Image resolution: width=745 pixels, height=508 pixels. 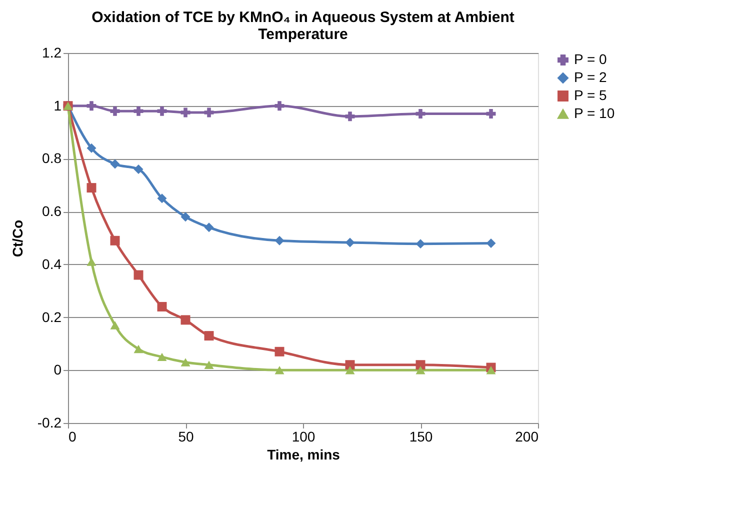 What do you see at coordinates (303, 26) in the screenshot?
I see `chart-title: Oxidation of TCE by KMnO₄ in Aqueous System at Ambient Temperature` at bounding box center [303, 26].